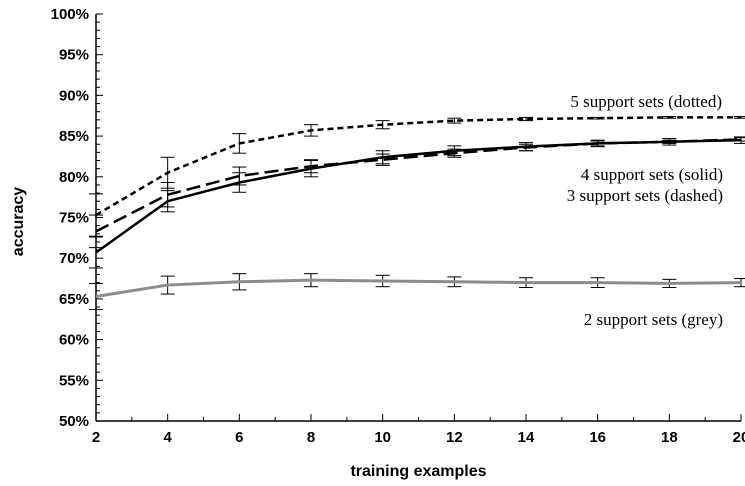 The height and width of the screenshot is (486, 745). What do you see at coordinates (74, 218) in the screenshot?
I see `y-tick-label: 75%` at bounding box center [74, 218].